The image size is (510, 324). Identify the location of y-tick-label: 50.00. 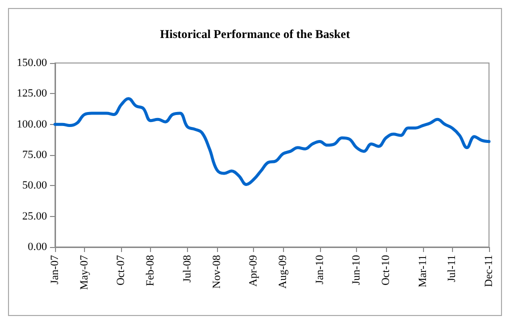
(35, 186).